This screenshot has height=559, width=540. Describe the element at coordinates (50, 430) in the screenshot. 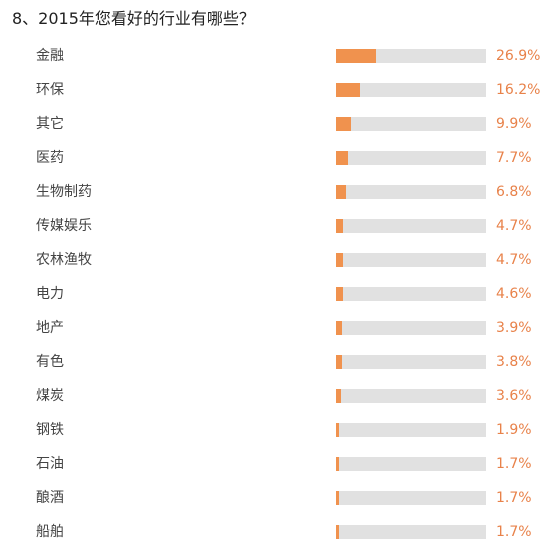

I see `category-label: 钢铁` at that location.